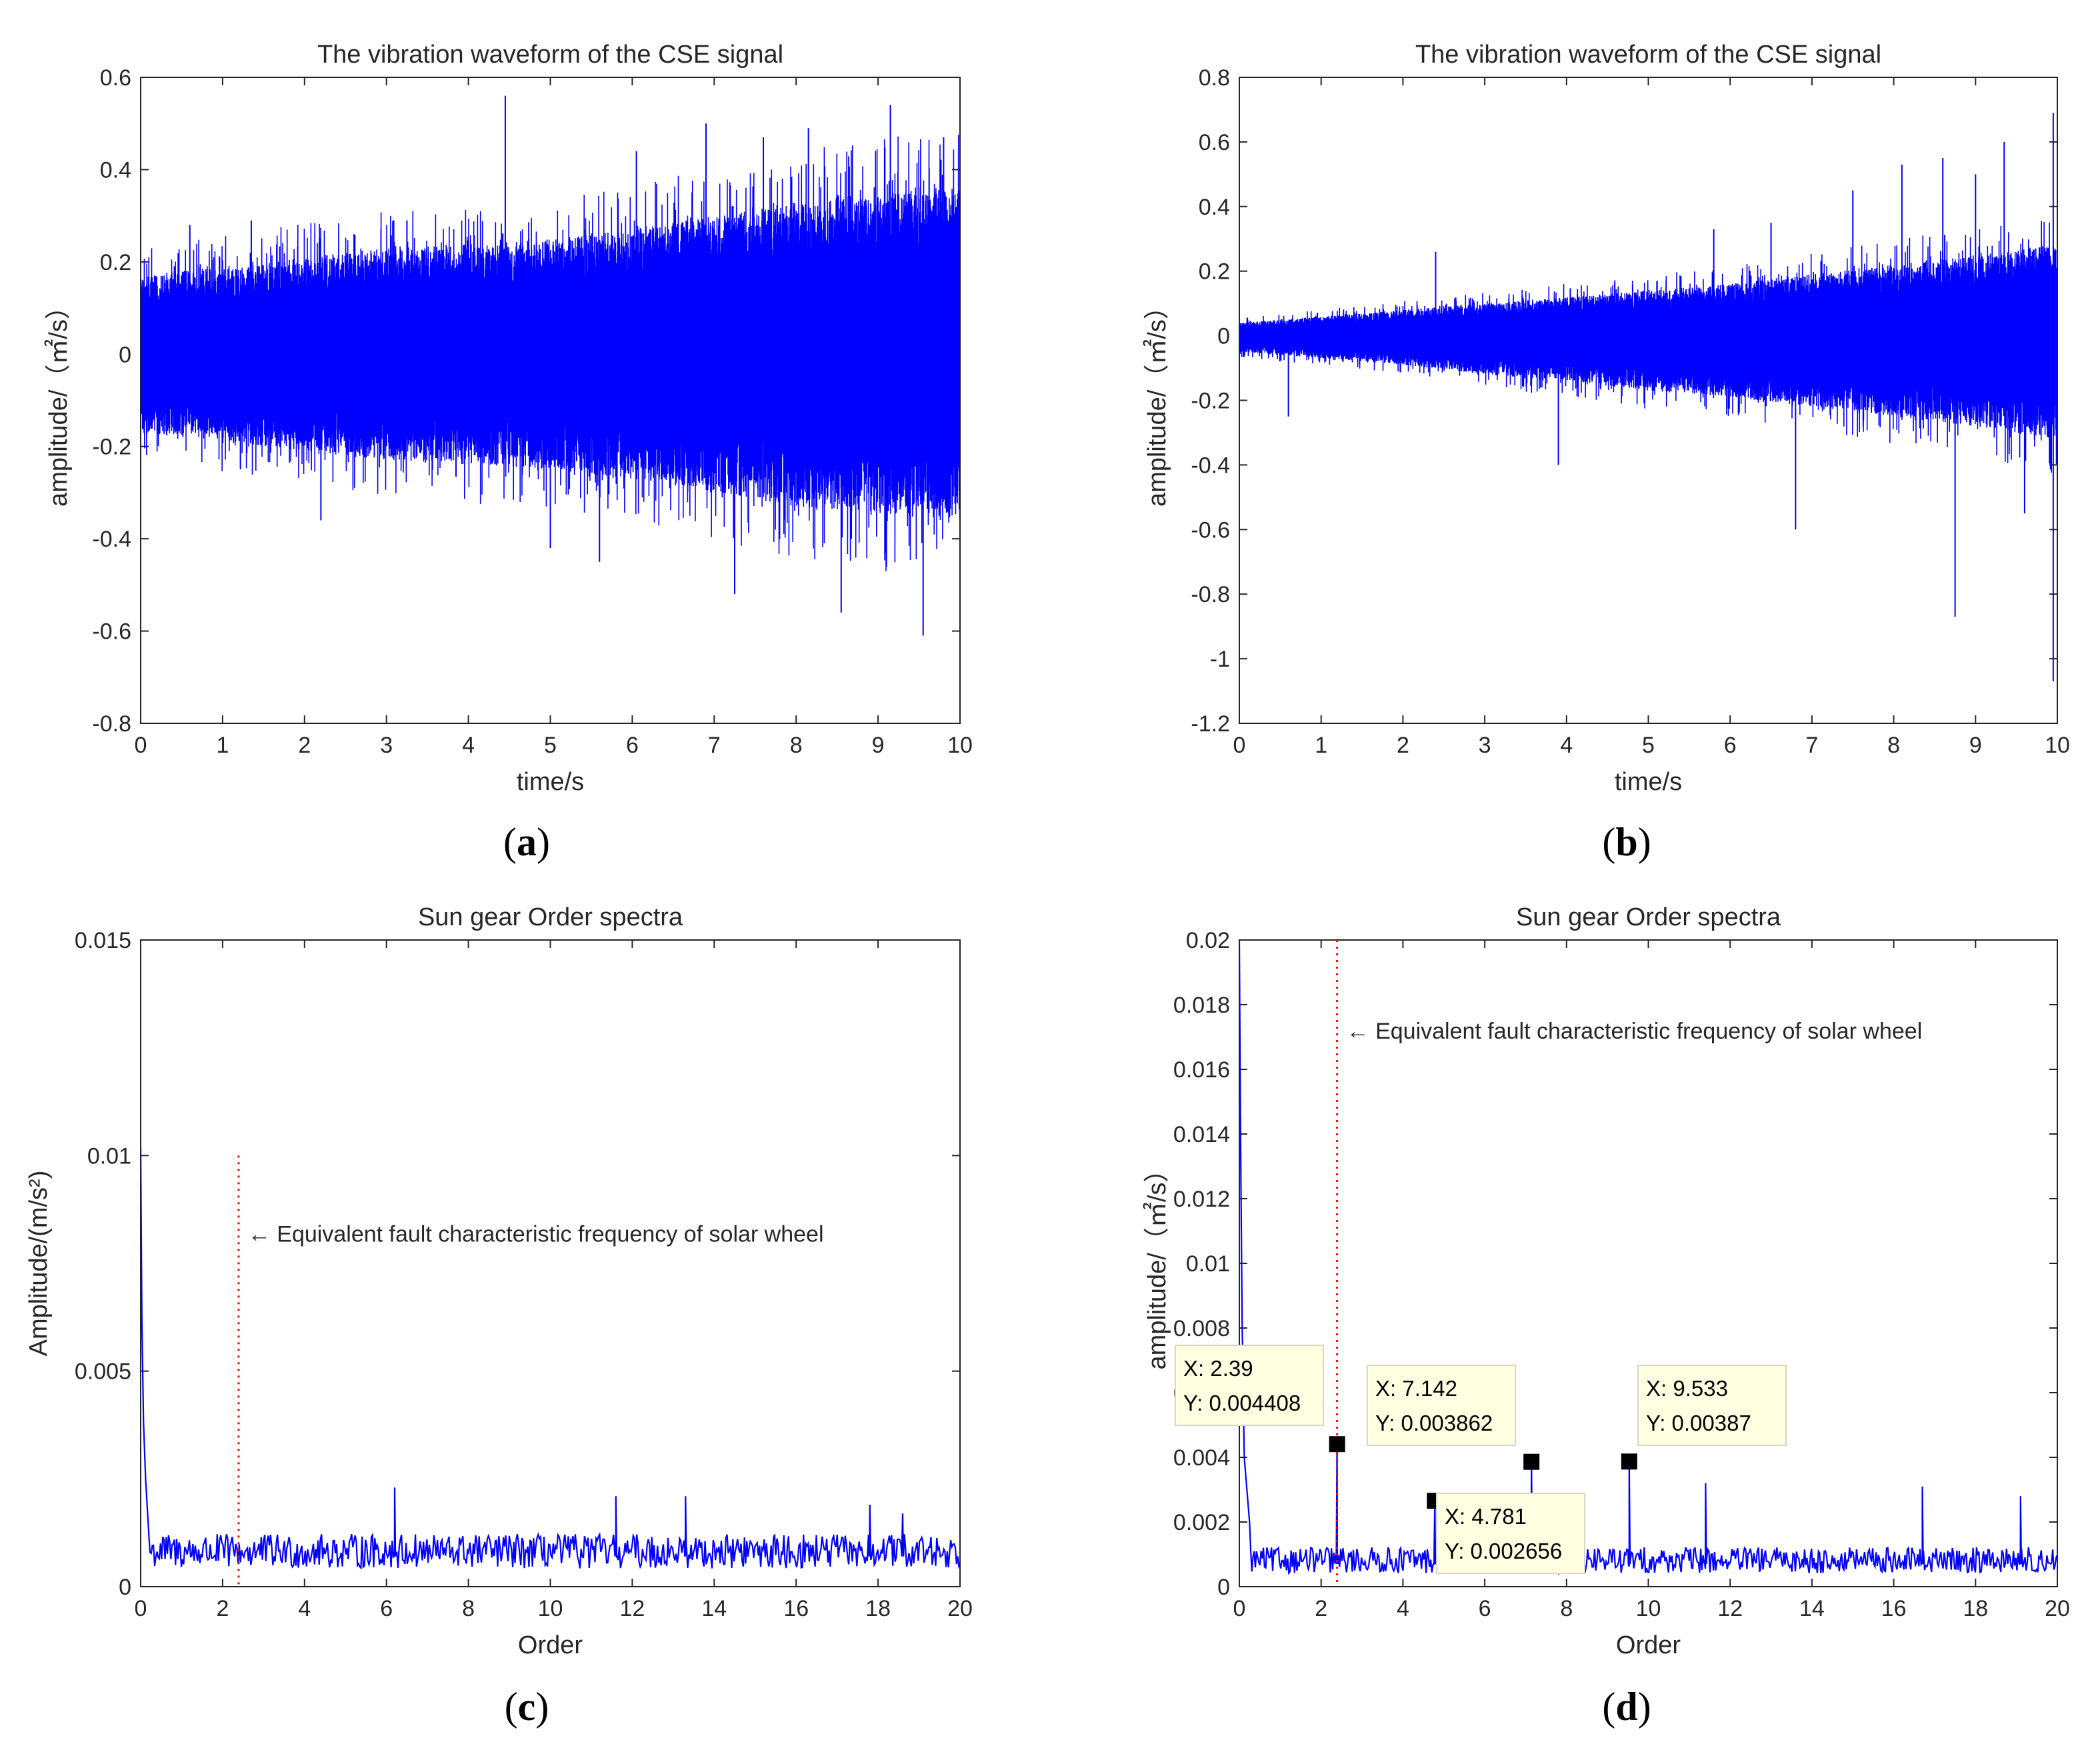 The image size is (2100, 1758). What do you see at coordinates (1503, 1551) in the screenshot?
I see `datatip-y: Y: 0.002656` at bounding box center [1503, 1551].